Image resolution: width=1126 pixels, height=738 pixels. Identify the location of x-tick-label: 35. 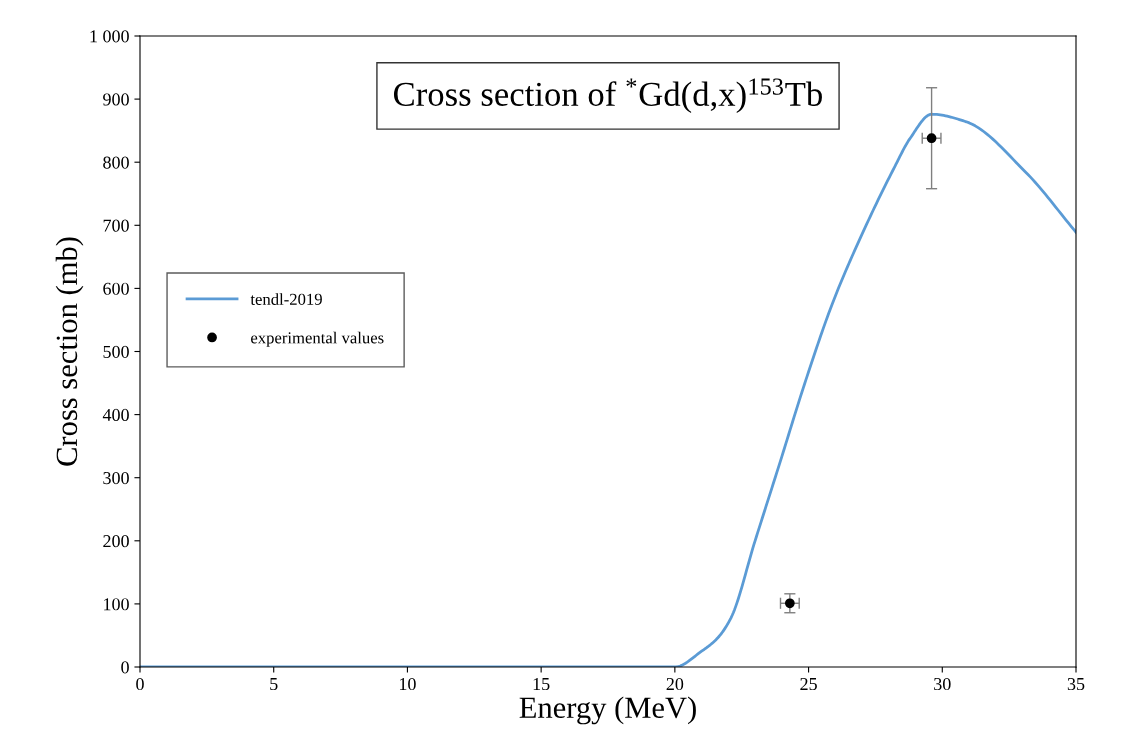
(1076, 684).